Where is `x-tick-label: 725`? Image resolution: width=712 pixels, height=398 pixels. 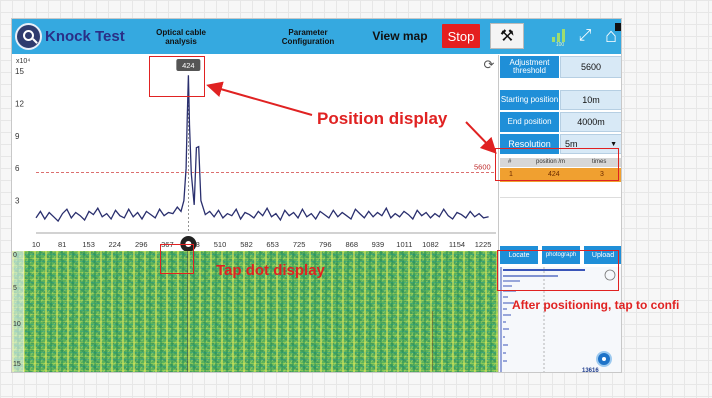 x-tick-label: 725 is located at coordinates (299, 244).